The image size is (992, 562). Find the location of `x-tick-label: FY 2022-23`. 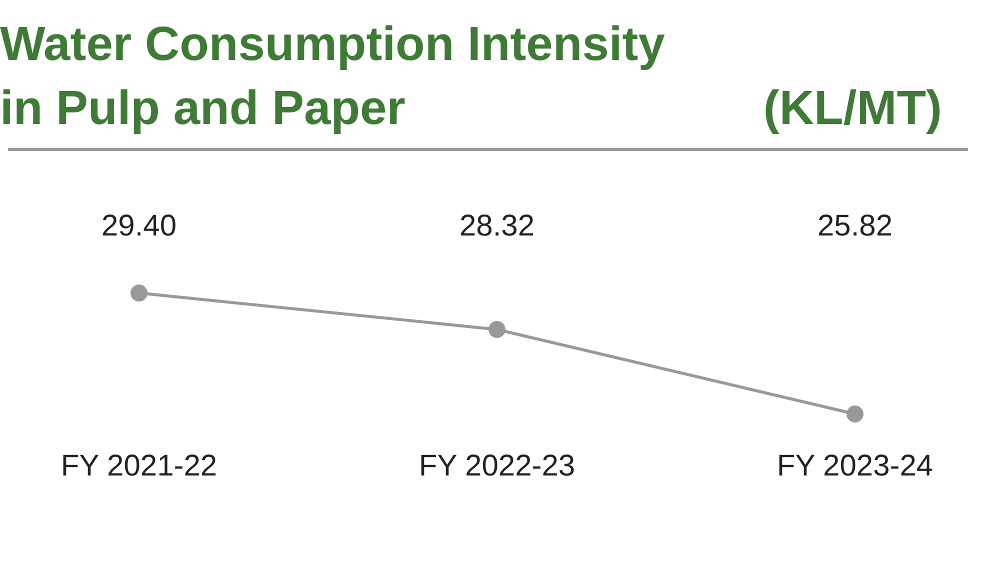

x-tick-label: FY 2022-23 is located at coordinates (497, 465).